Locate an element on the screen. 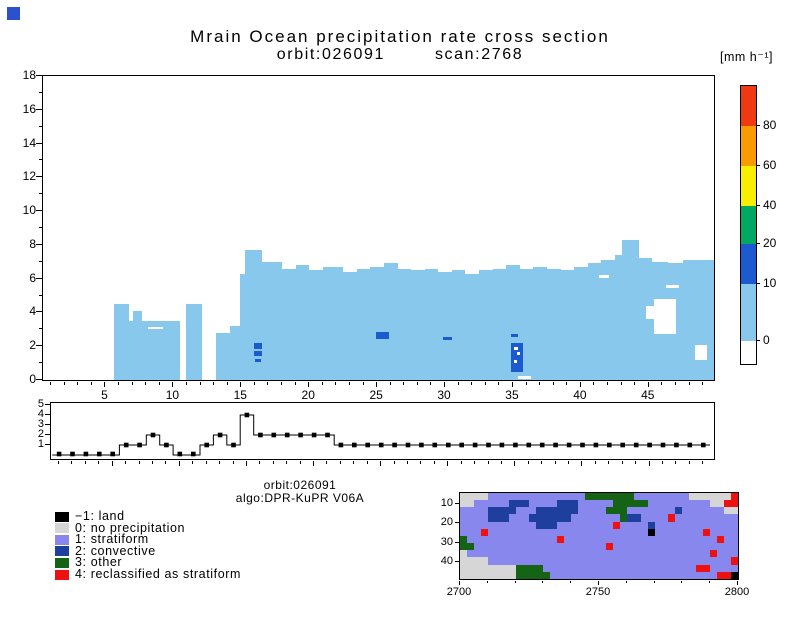 The width and height of the screenshot is (800, 618). x-tick-label: 20 is located at coordinates (308, 395).